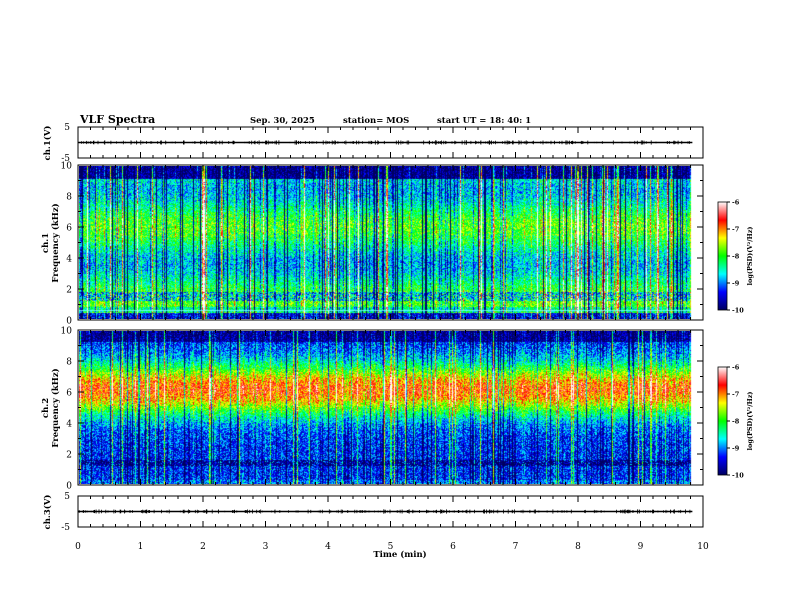 The width and height of the screenshot is (792, 612). Describe the element at coordinates (578, 547) in the screenshot. I see `x-tick-label: 8` at that location.